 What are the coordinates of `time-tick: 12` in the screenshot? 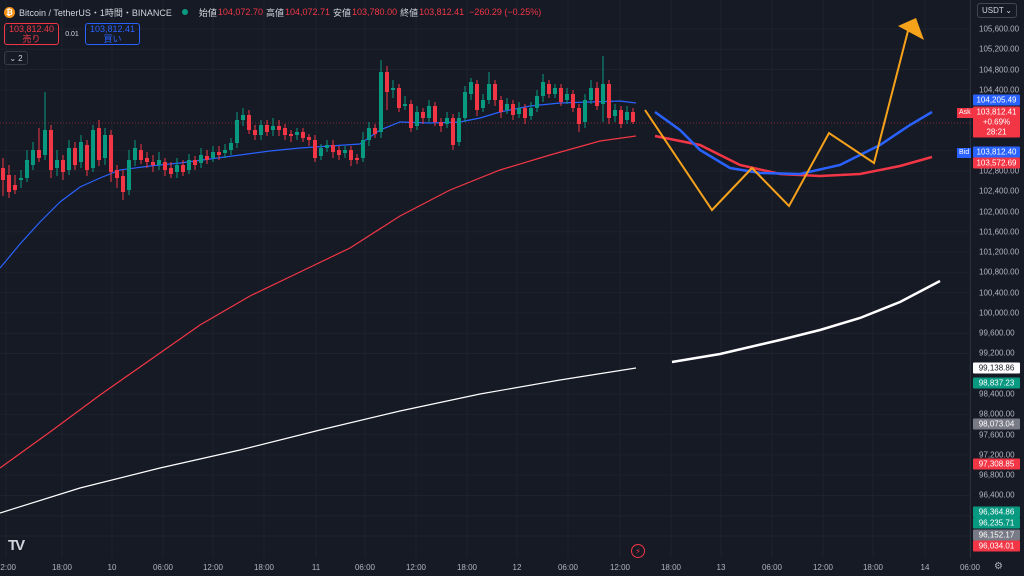 It's located at (517, 567).